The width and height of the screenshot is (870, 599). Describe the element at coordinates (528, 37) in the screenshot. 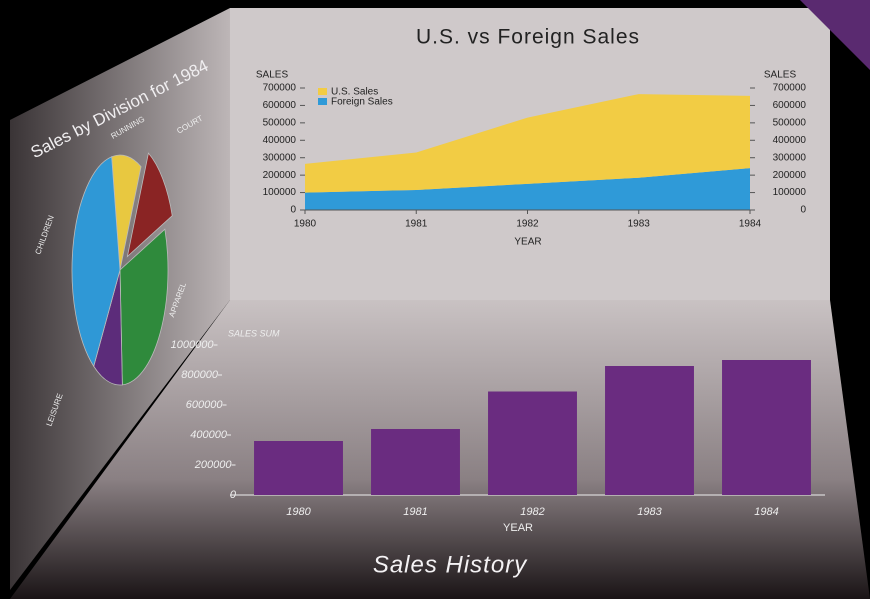

I see `area-title: U.S. vs Foreign Sales` at that location.